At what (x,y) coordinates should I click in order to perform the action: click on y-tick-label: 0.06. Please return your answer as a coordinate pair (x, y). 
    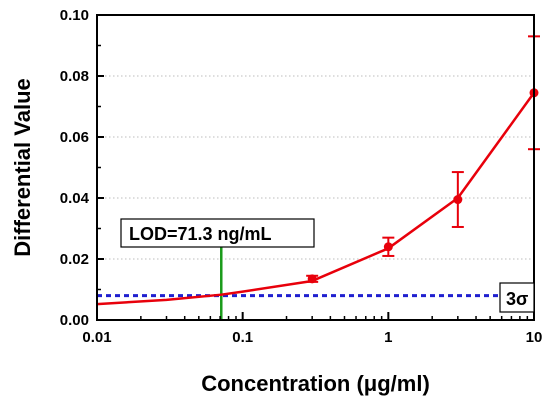
    Looking at the image, I should click on (74, 137).